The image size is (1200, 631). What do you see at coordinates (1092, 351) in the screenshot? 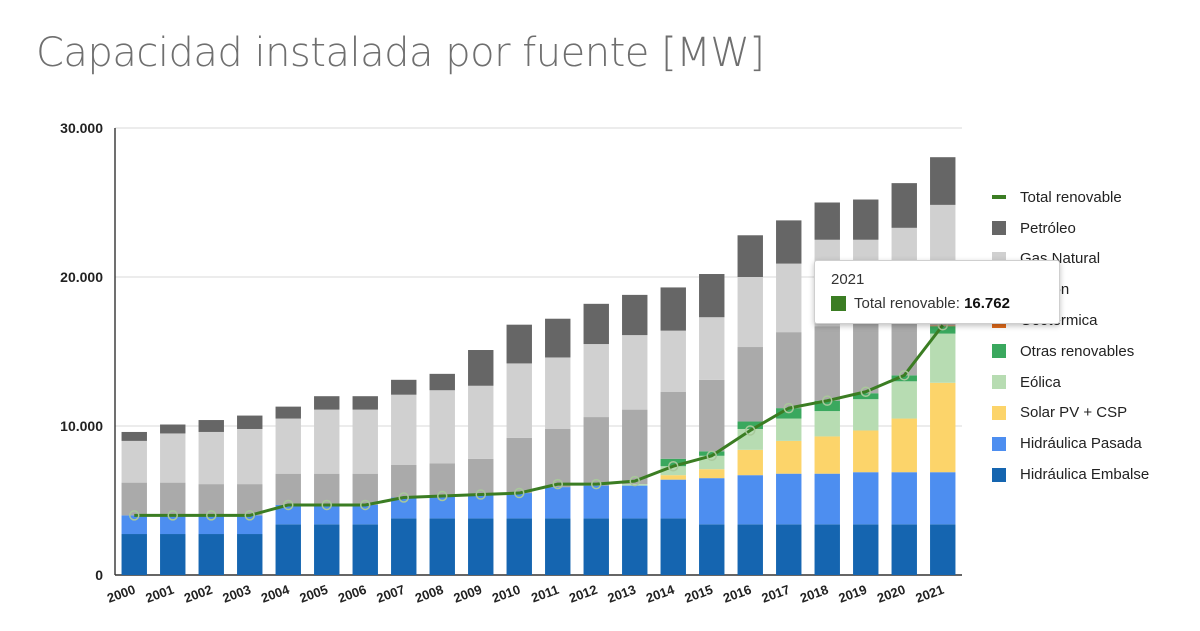
I see `legend-item: Otras renovables` at bounding box center [1092, 351].